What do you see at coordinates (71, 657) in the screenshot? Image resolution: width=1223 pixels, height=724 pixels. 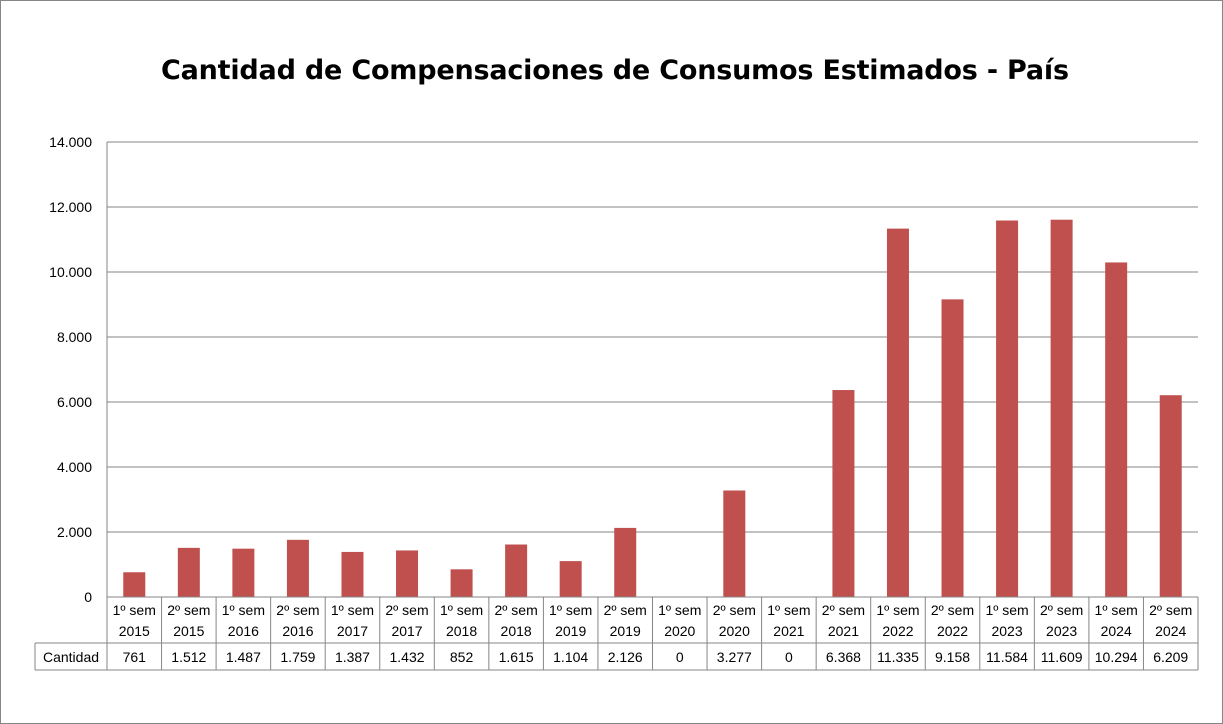 I see `table-series-name: Cantidad` at bounding box center [71, 657].